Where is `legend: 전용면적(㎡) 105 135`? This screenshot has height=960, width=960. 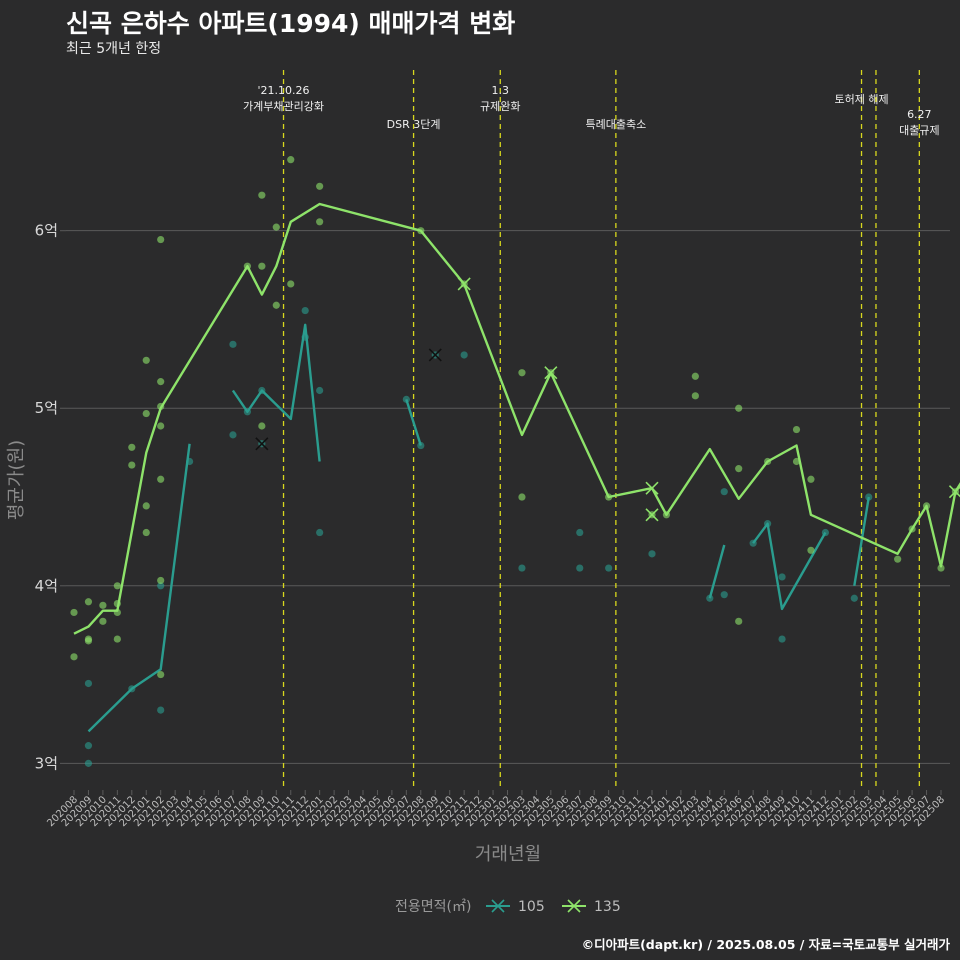
legend: 전용면적(㎡) 105 135 is located at coordinates (508, 907).